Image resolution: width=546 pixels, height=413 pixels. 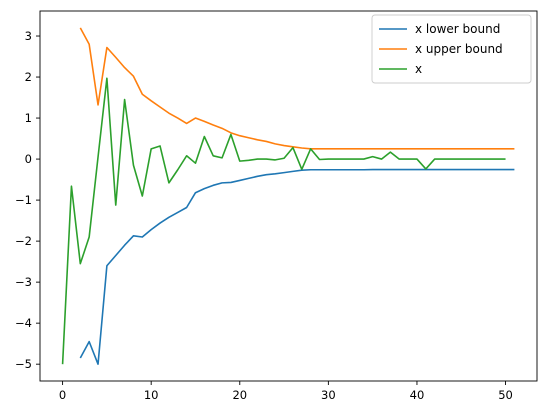 What do you see at coordinates (239, 395) in the screenshot?
I see `x-tick-label: 20` at bounding box center [239, 395].